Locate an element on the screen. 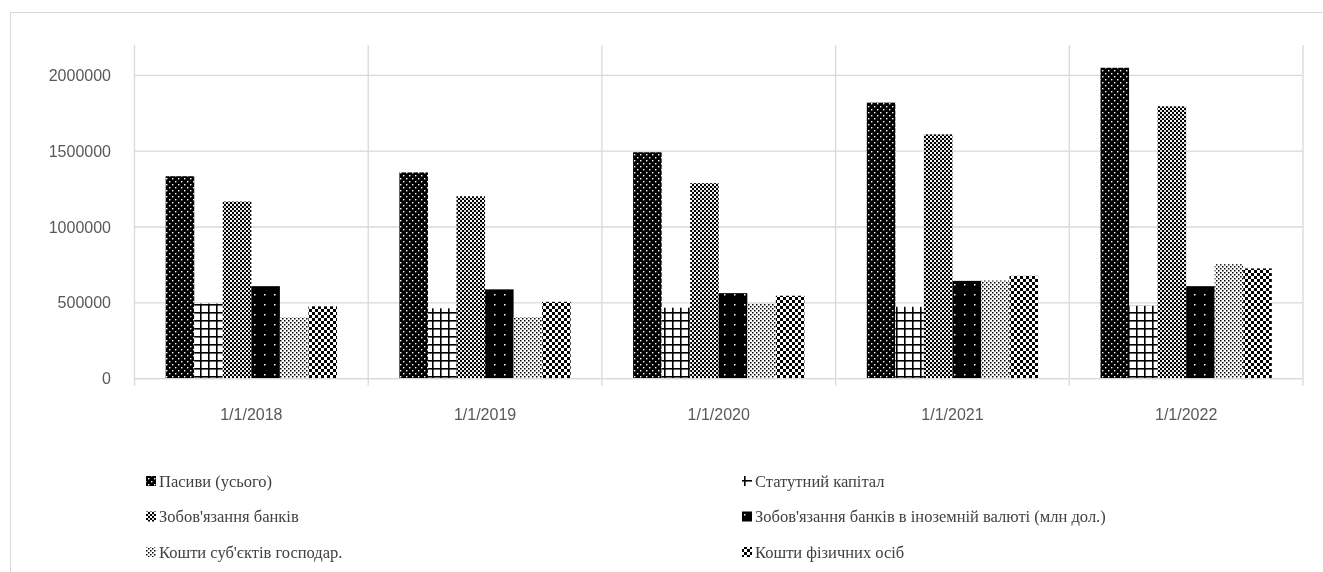  x-tick-label: 1/1/2020 is located at coordinates (718, 414).